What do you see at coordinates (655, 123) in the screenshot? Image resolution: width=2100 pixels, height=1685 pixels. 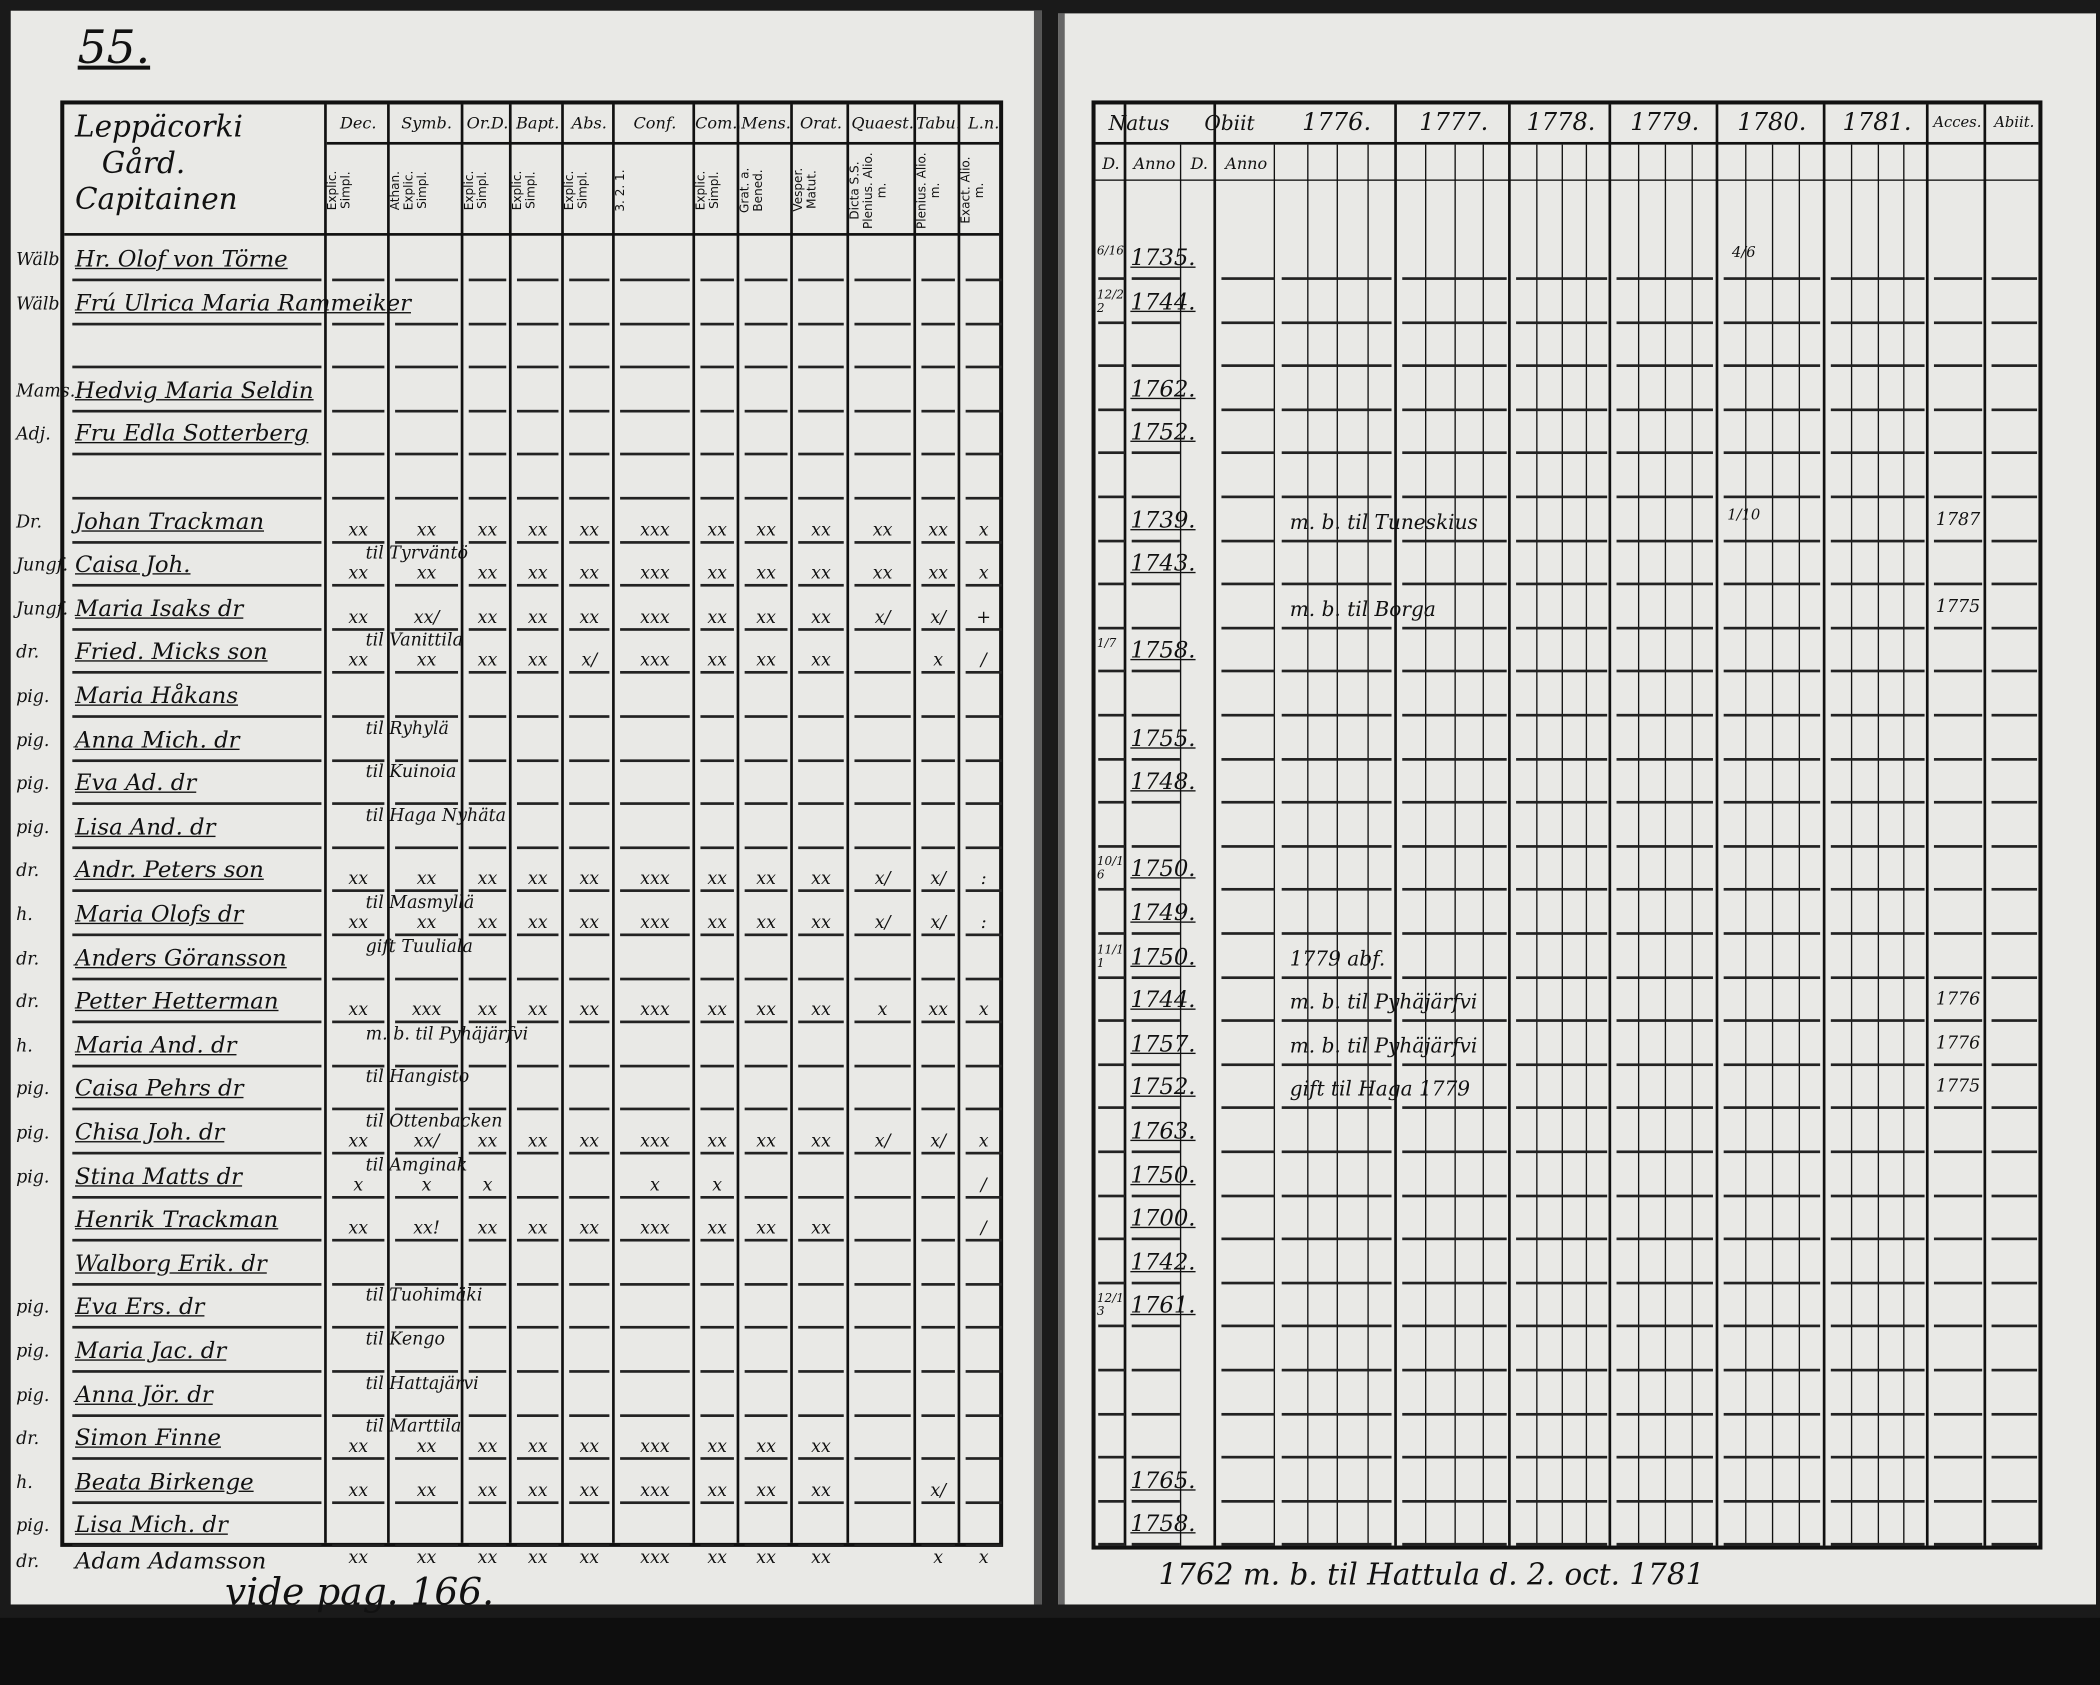 I see `column-header: Conf.` at bounding box center [655, 123].